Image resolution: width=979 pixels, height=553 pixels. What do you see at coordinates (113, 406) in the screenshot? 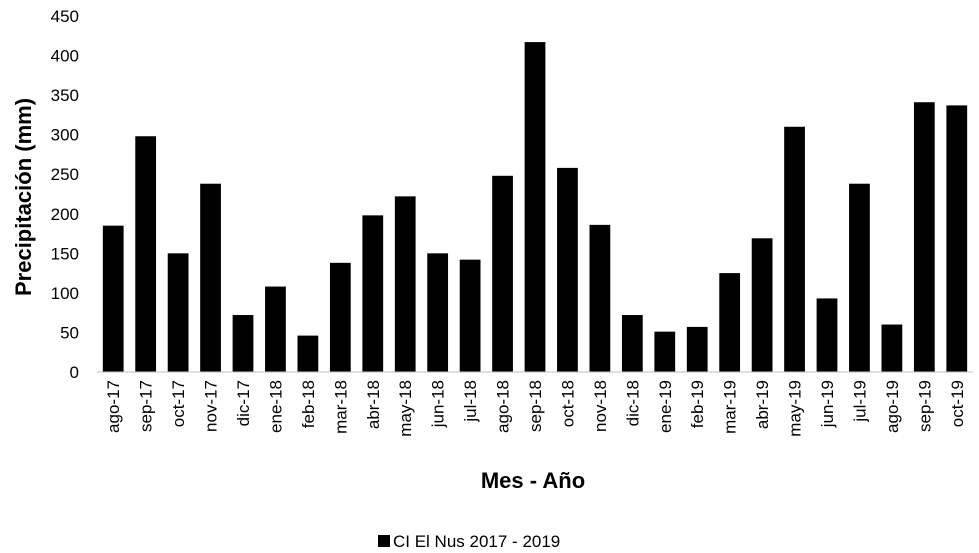
I see `x-tick-label: ago-17` at bounding box center [113, 406].